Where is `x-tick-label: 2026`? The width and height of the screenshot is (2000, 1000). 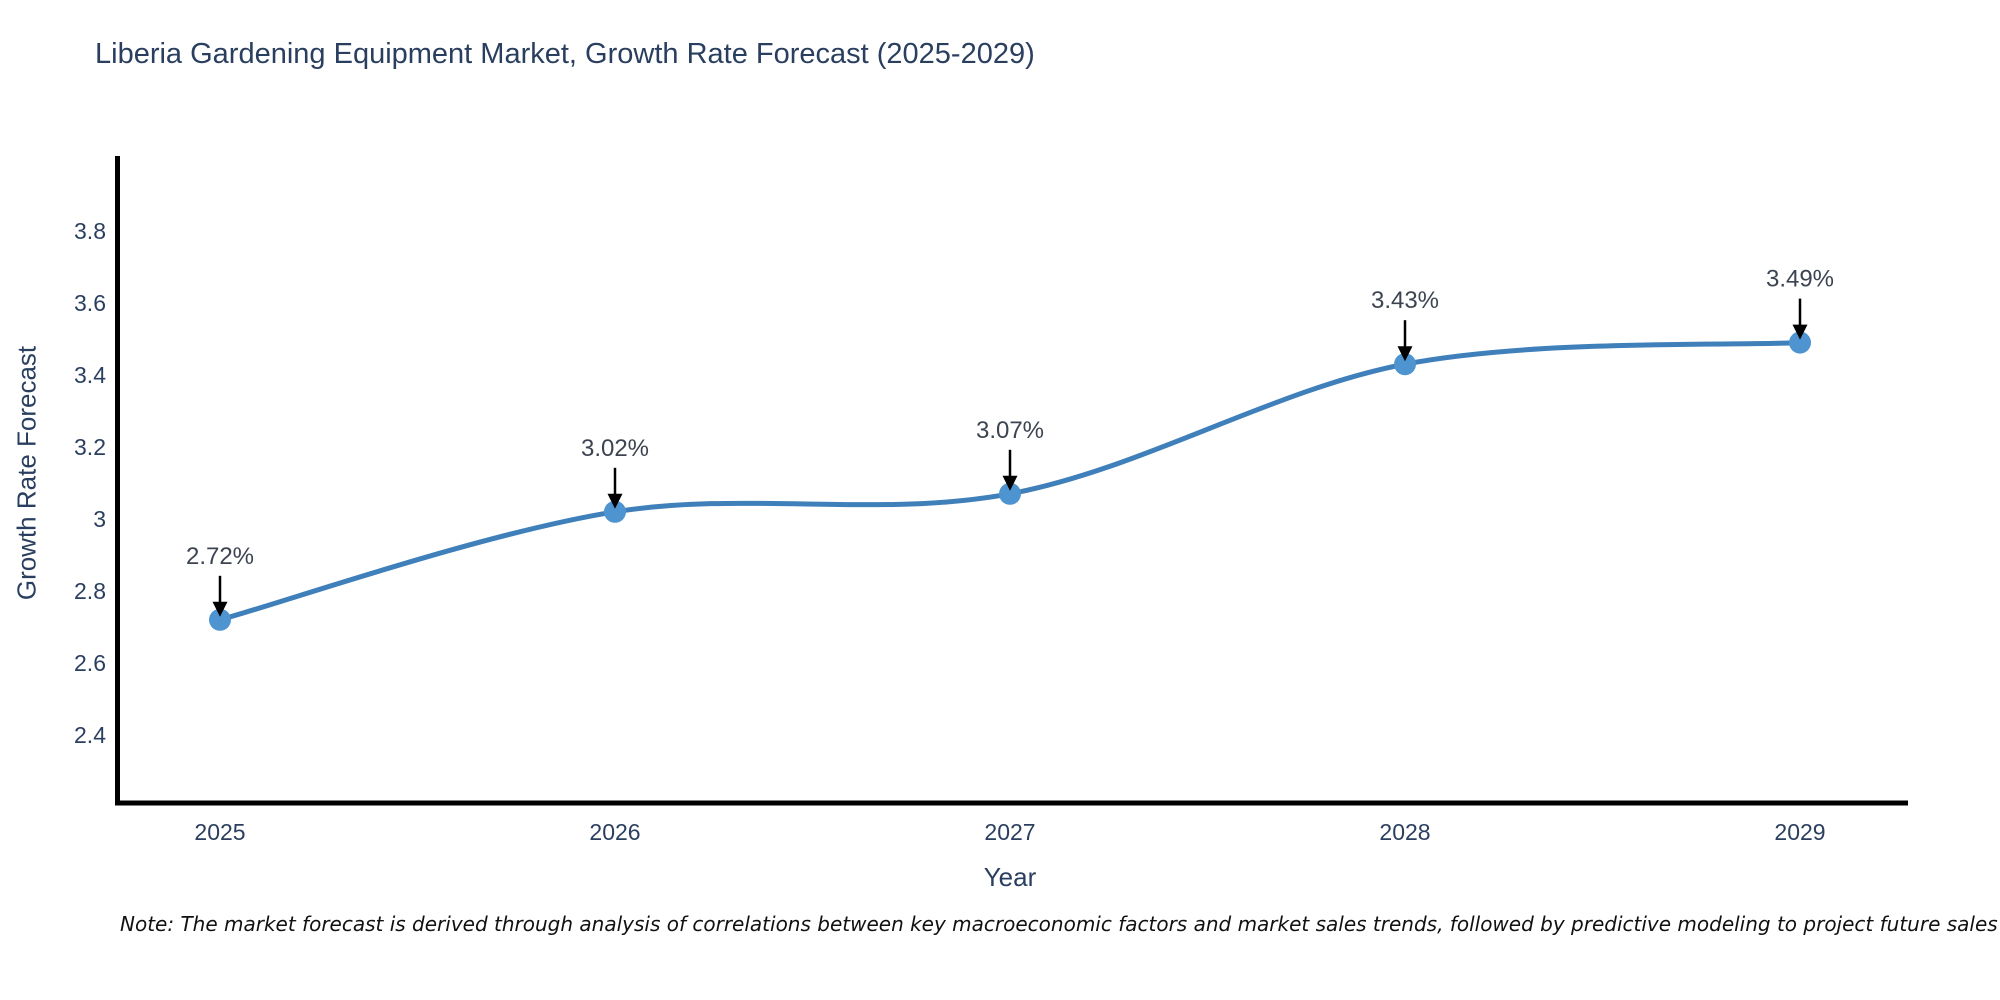 x-tick-label: 2026 is located at coordinates (614, 832).